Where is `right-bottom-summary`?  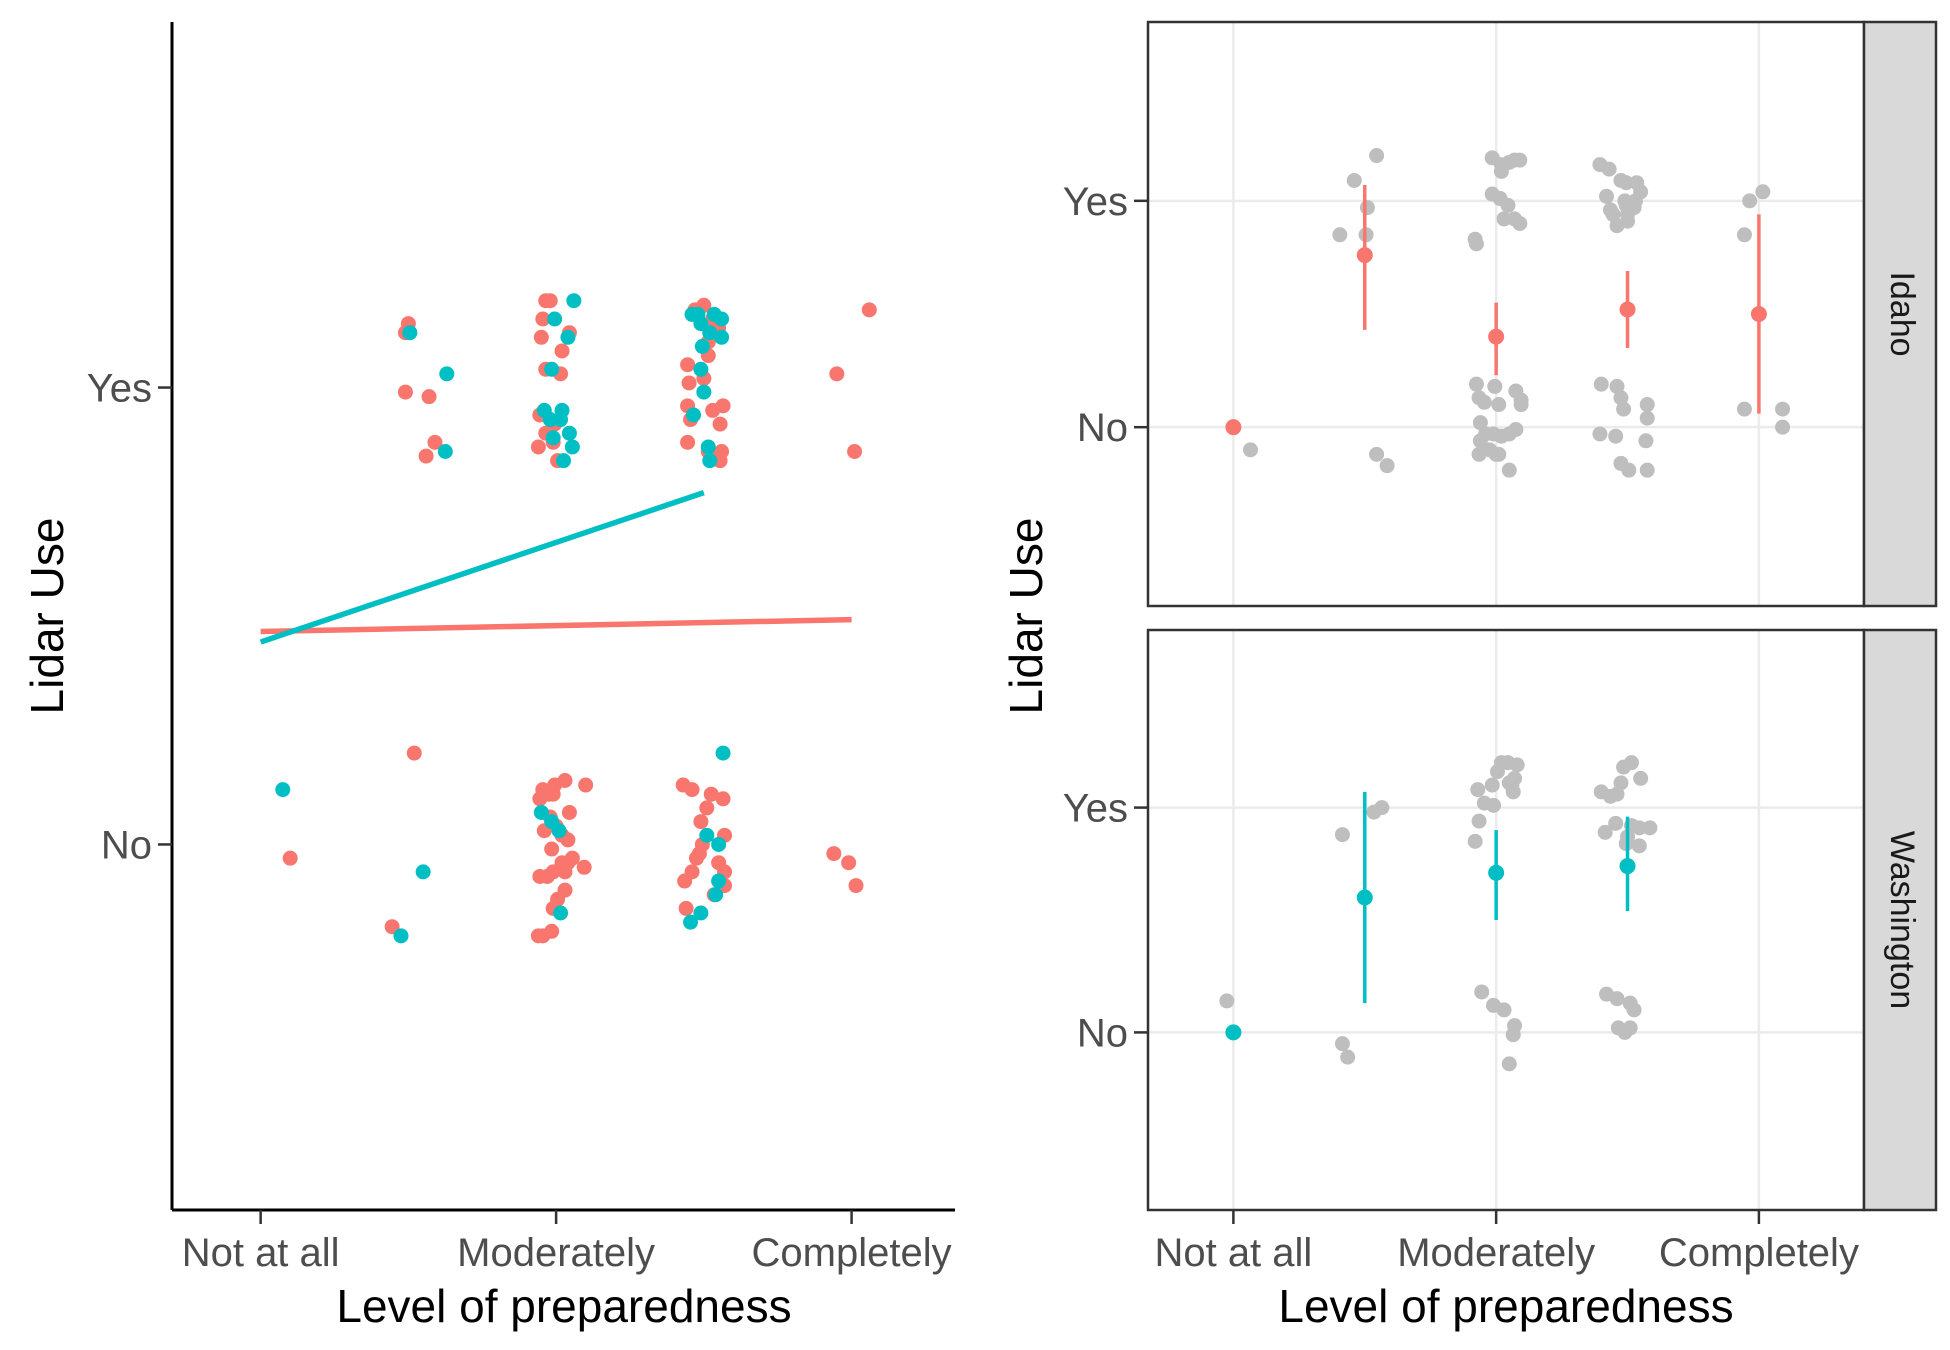
right-bottom-summary is located at coordinates (1430, 916).